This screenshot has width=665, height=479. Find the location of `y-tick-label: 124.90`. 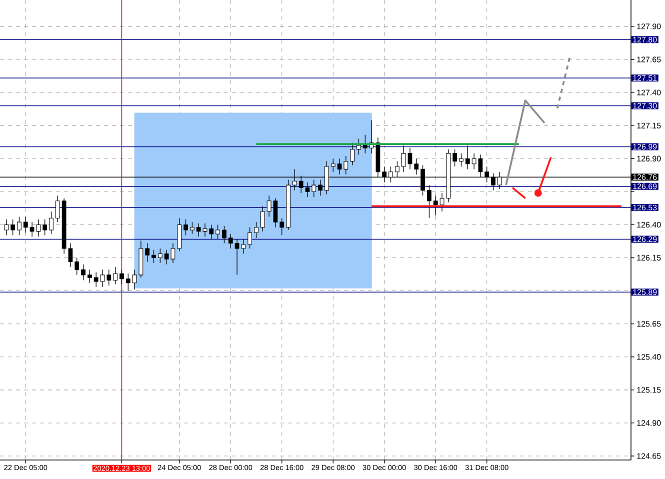

y-tick-label: 124.90 is located at coordinates (649, 423).